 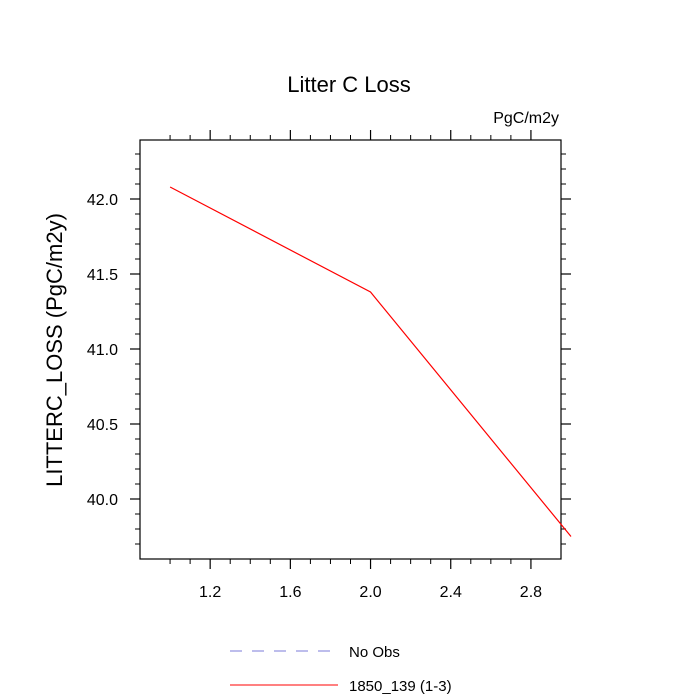 I want to click on x-tick-label: 1.6, so click(x=290, y=592).